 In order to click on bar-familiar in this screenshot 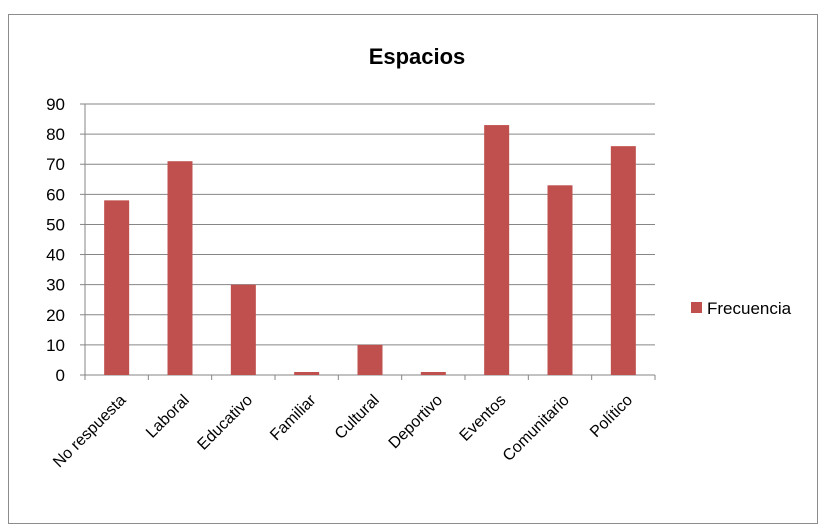, I will do `click(307, 373)`.